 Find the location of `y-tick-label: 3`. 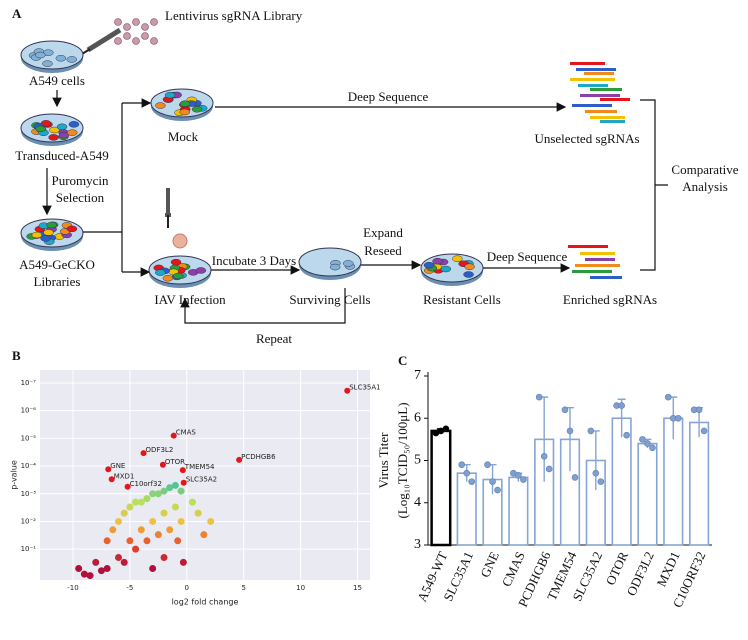

y-tick-label: 3 is located at coordinates (417, 544).